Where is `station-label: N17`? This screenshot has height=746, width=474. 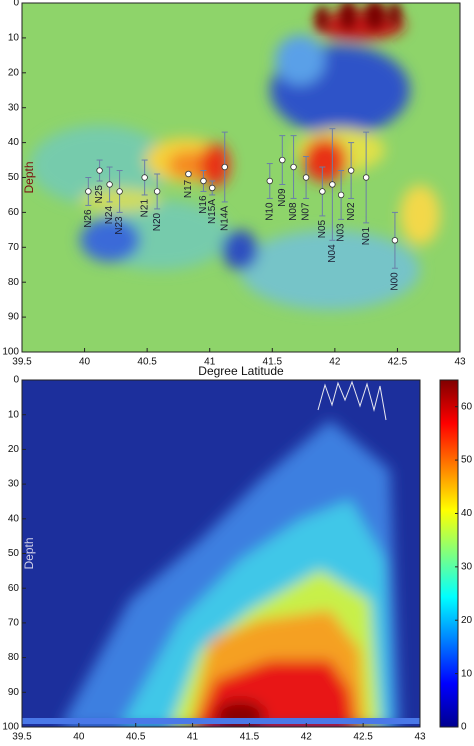 station-label: N17 is located at coordinates (188, 188).